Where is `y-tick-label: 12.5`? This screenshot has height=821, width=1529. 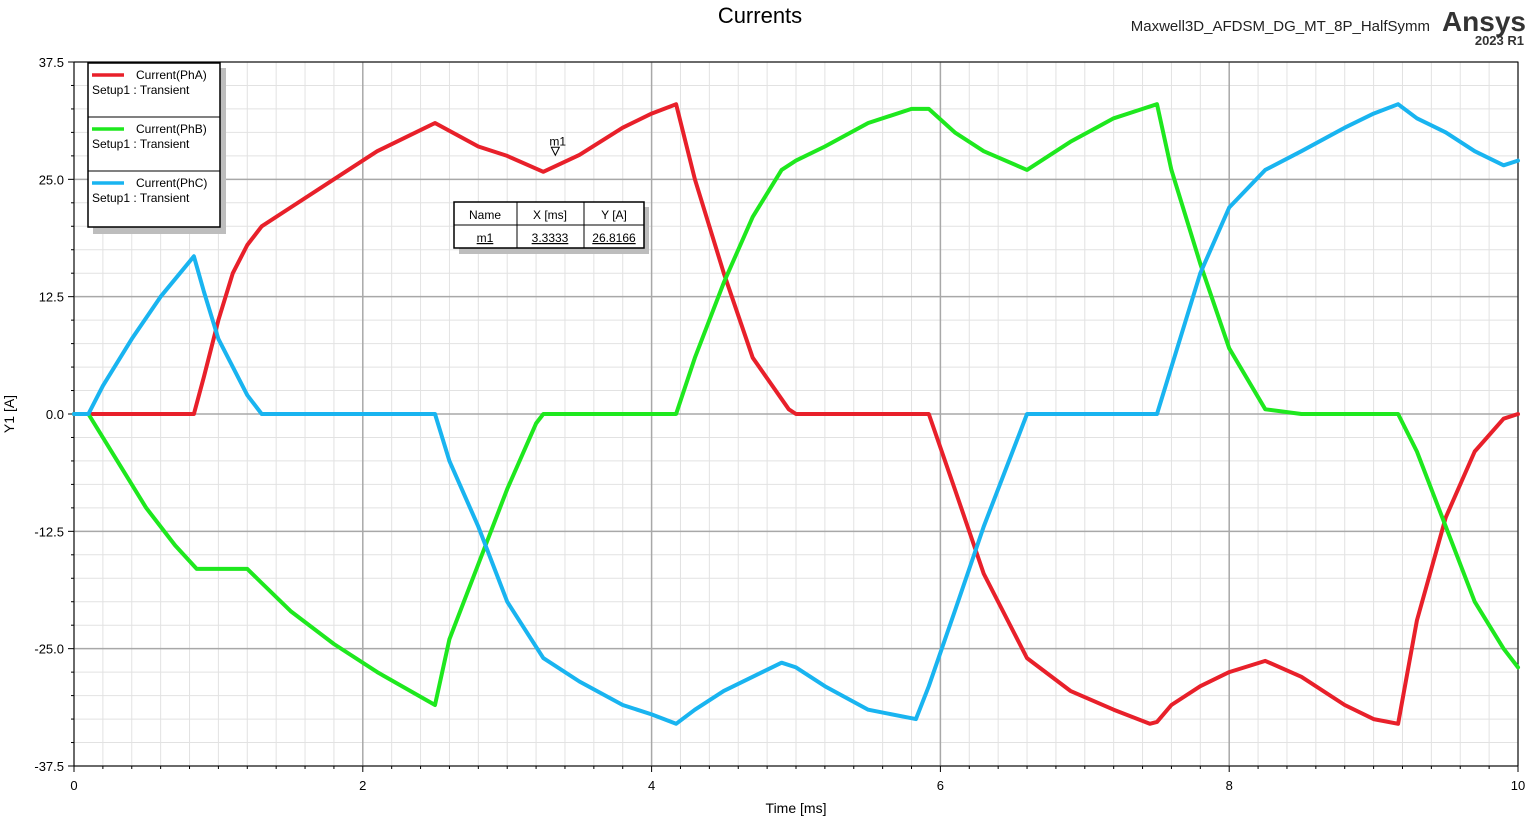
y-tick-label: 12.5 is located at coordinates (51, 297).